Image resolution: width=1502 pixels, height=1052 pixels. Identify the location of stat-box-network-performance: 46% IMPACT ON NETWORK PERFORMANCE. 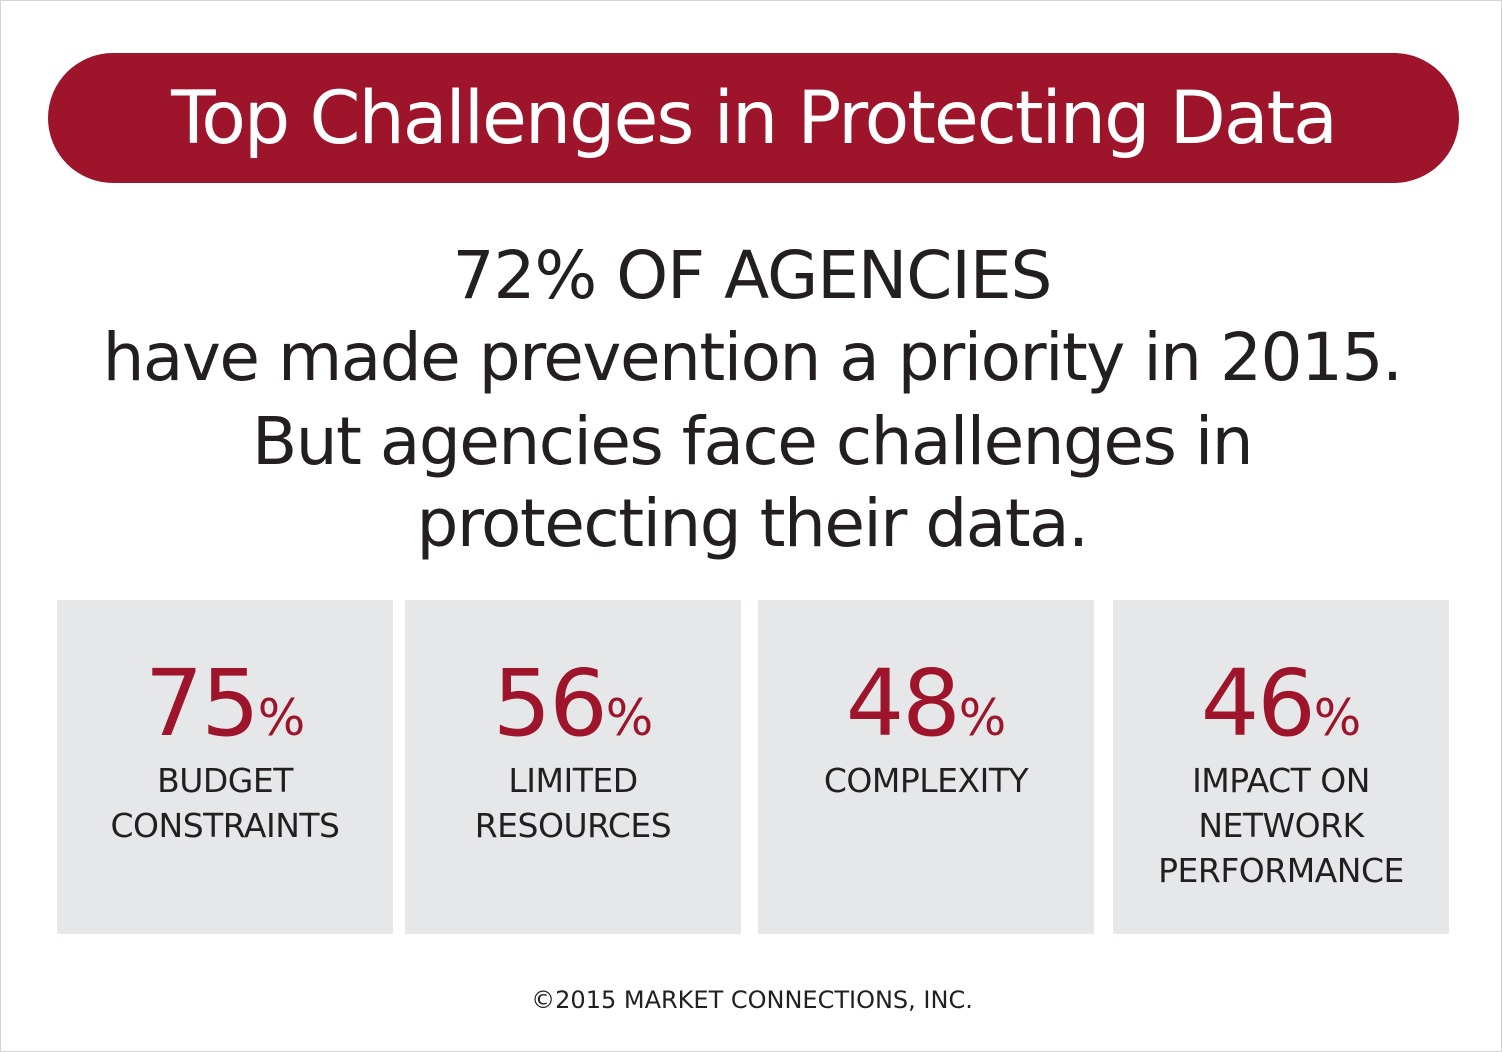
(1281, 767).